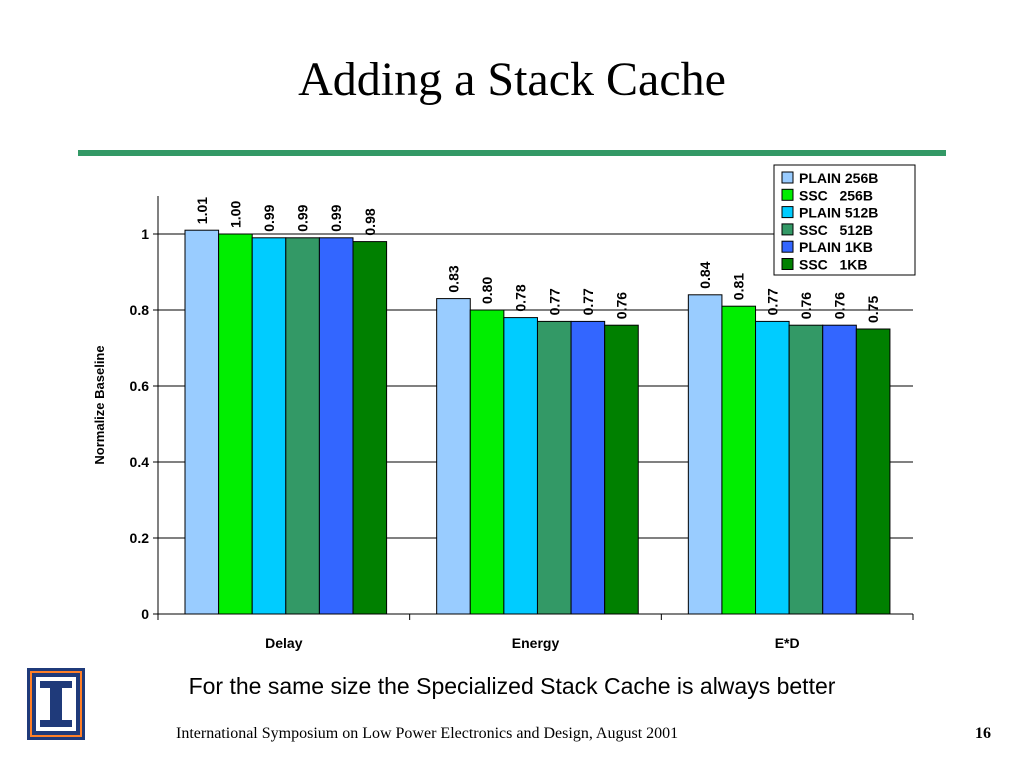 The height and width of the screenshot is (768, 1024). I want to click on legend-box, so click(844, 220).